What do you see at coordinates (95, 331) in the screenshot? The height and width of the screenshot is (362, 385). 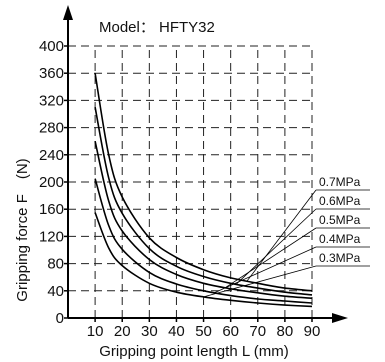 I see `x-tick-label: 10` at bounding box center [95, 331].